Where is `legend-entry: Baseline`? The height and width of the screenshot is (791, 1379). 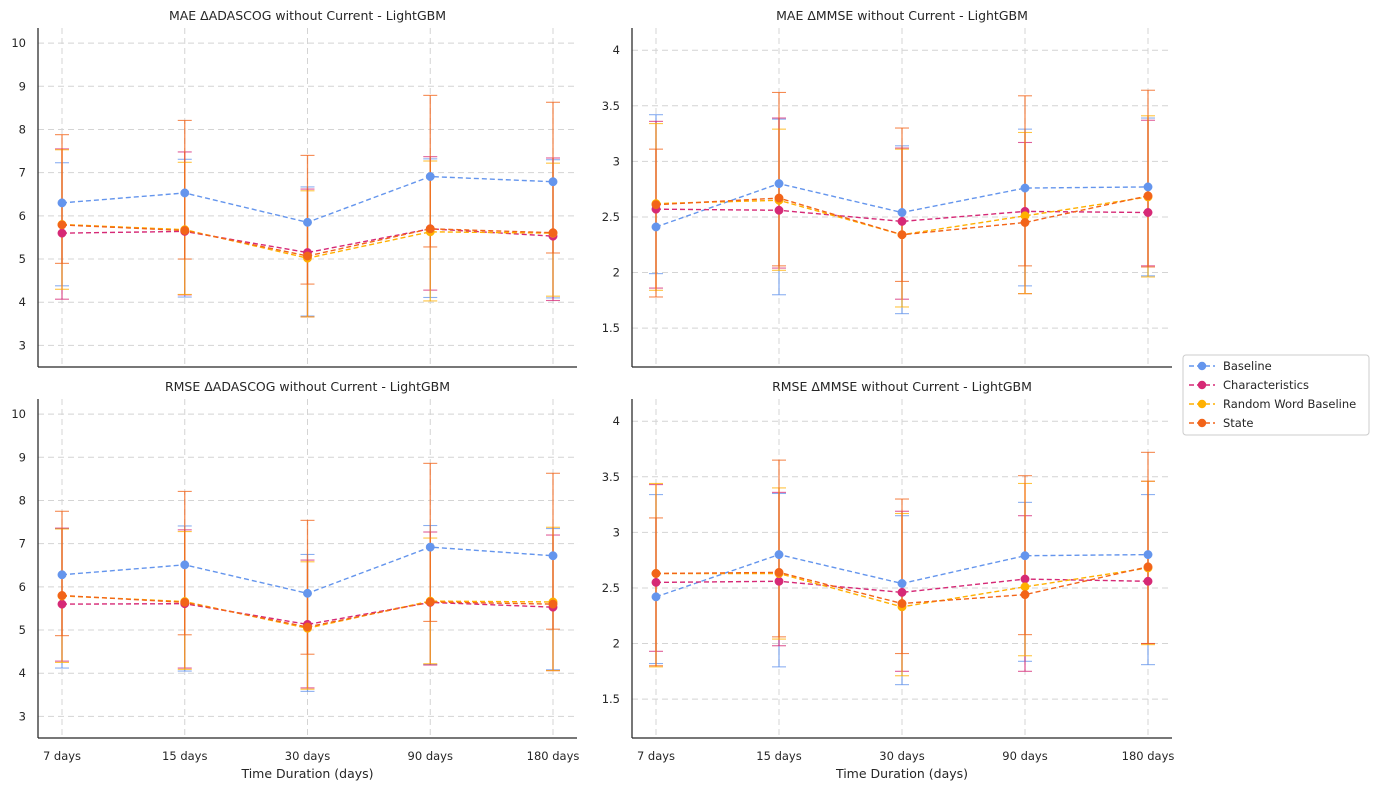 legend-entry: Baseline is located at coordinates (1230, 366).